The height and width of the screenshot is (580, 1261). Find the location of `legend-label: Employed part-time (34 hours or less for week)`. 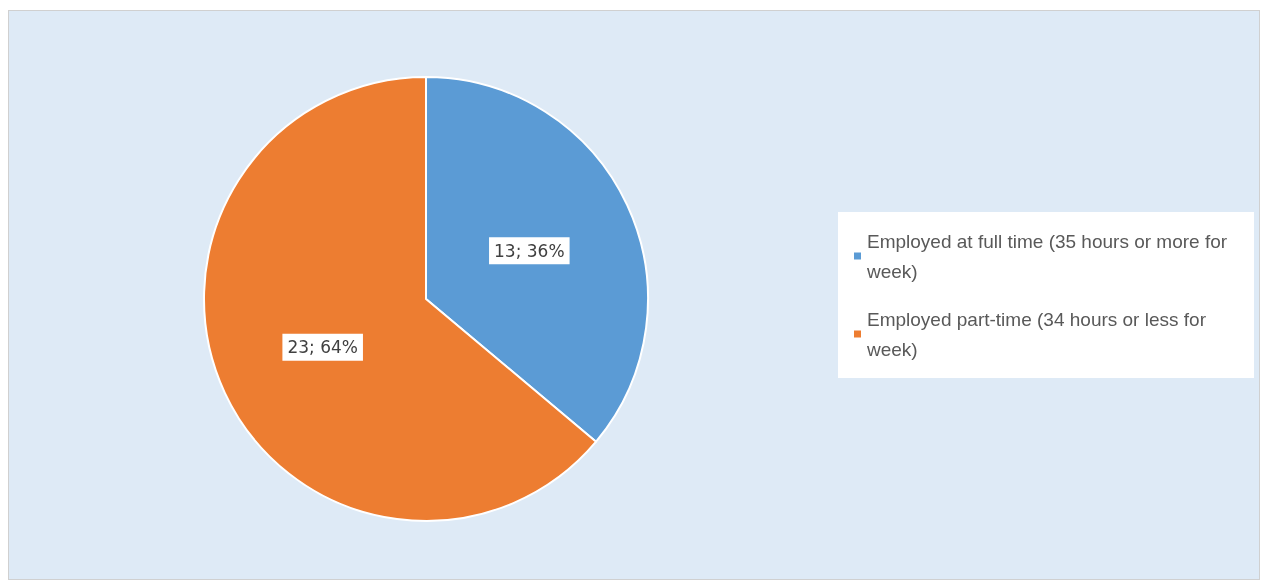

legend-label: Employed part-time (34 hours or less for week) is located at coordinates (1039, 334).